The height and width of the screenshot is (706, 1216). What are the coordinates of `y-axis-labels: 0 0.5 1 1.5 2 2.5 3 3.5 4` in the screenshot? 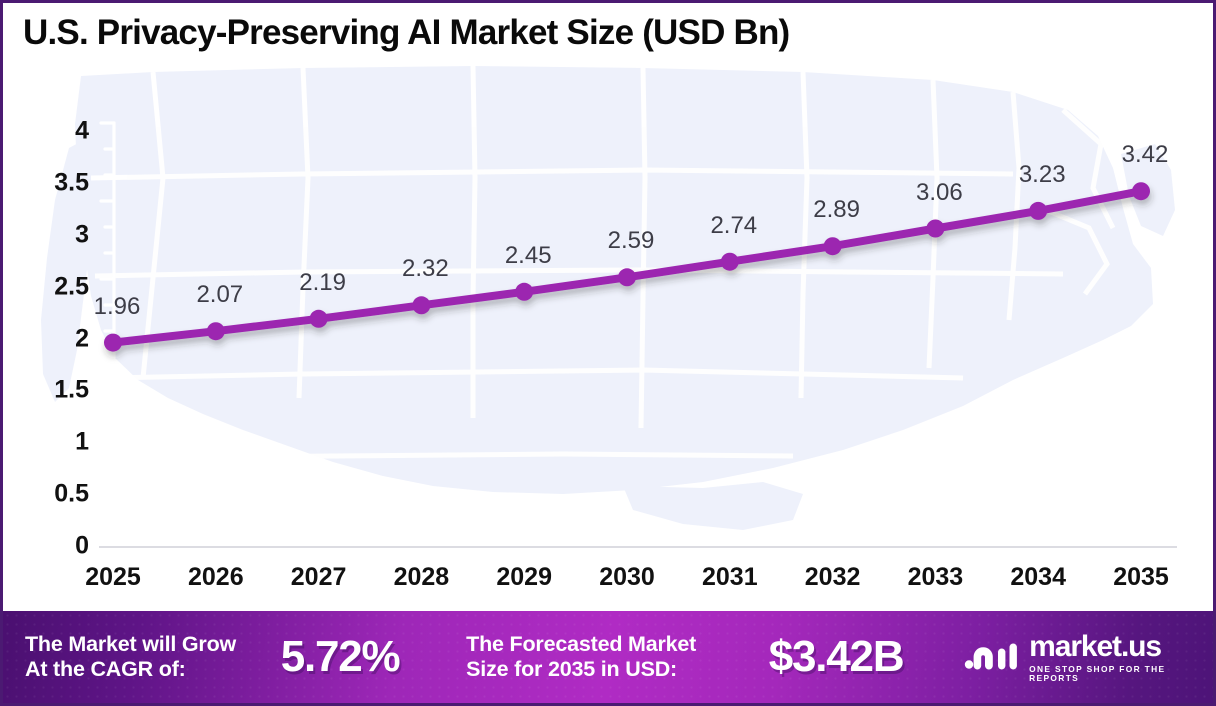 It's located at (46, 335).